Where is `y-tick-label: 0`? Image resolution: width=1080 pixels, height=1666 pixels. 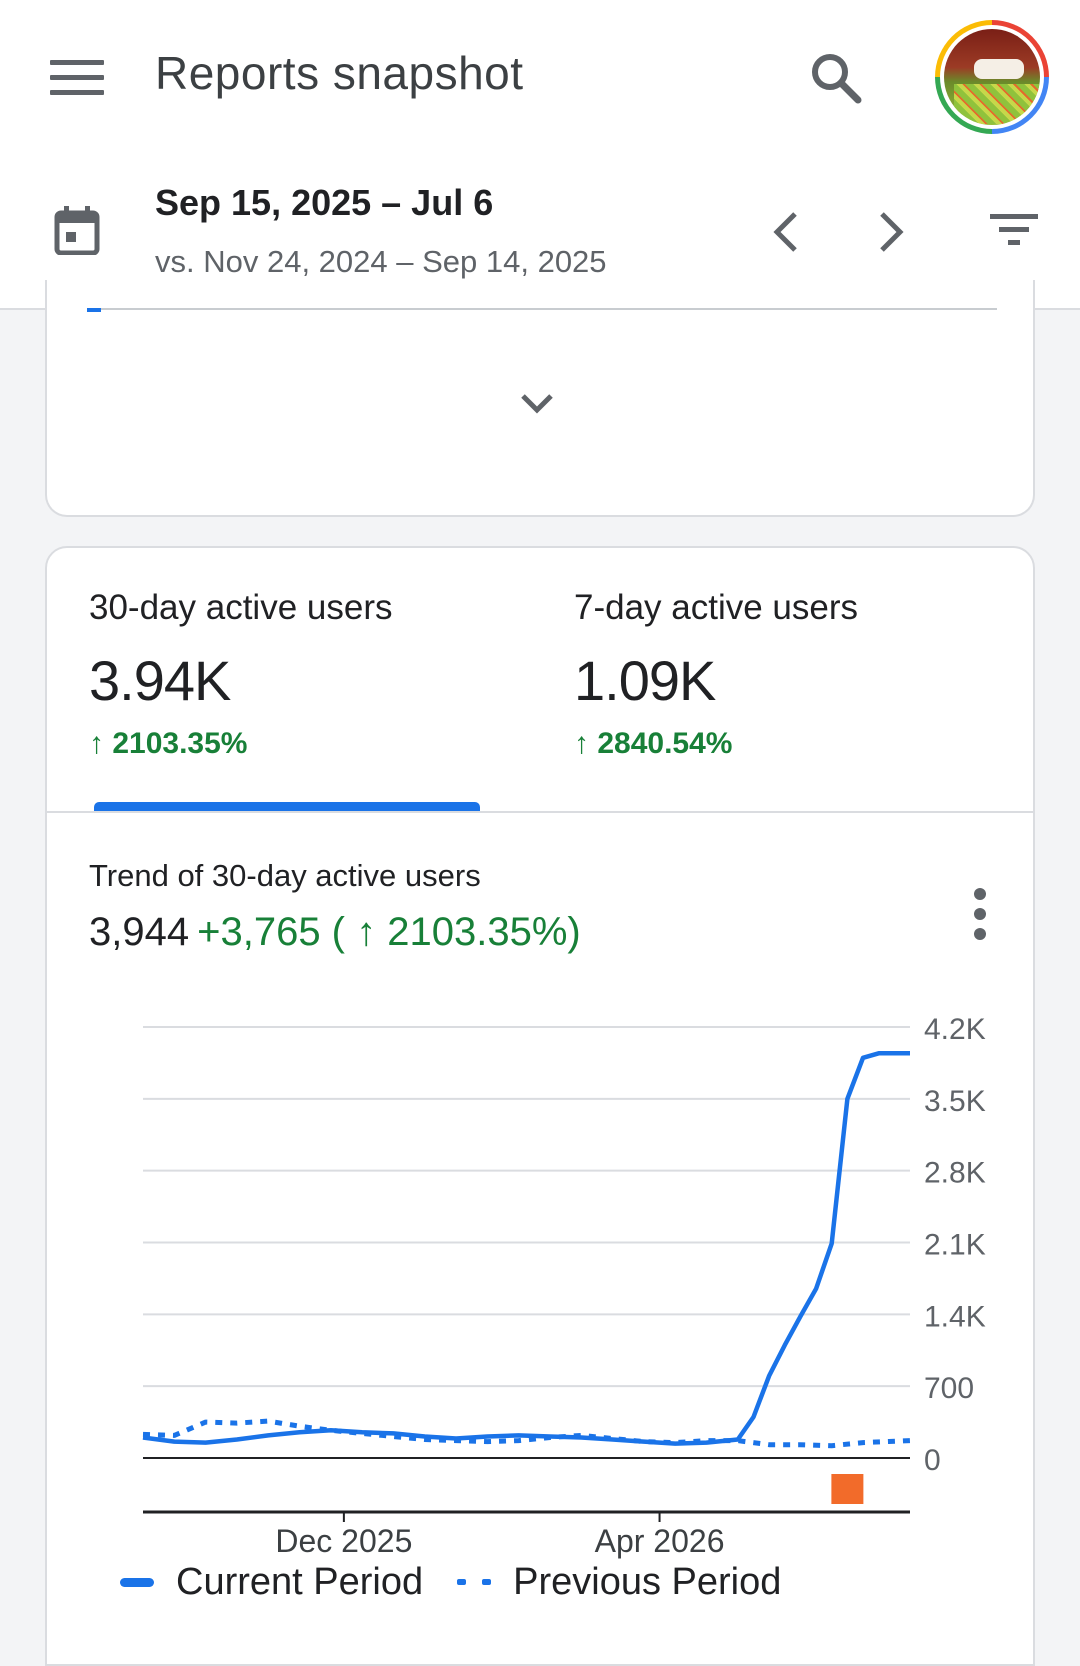
y-tick-label: 0 is located at coordinates (932, 1460).